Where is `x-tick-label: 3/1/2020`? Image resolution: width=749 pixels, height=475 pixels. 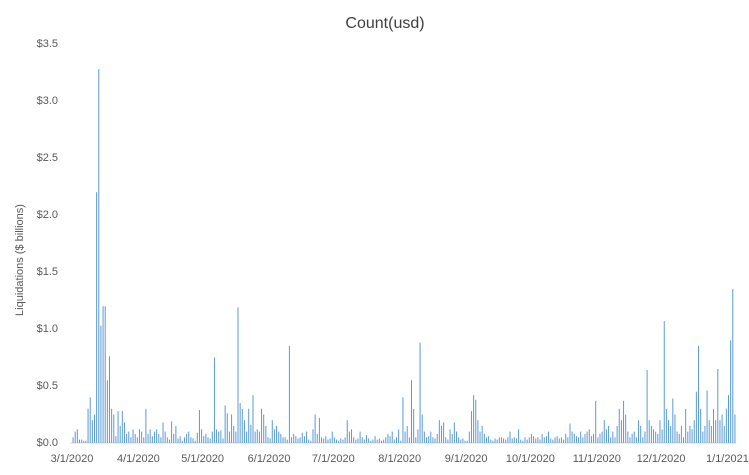 x-tick-label: 3/1/2020 is located at coordinates (72, 459).